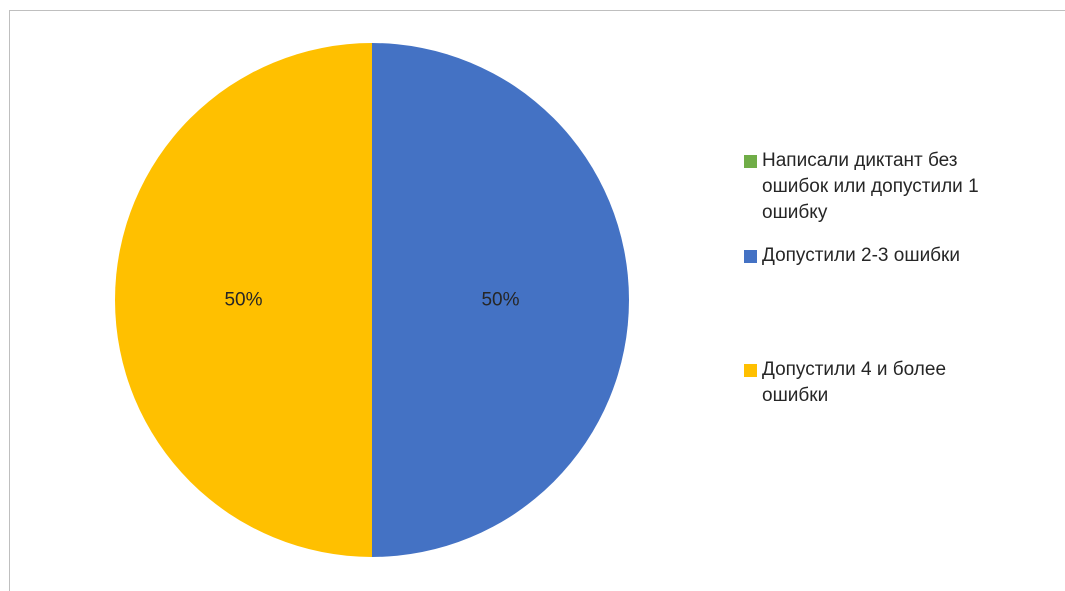 The height and width of the screenshot is (591, 1065). I want to click on legend-item-2-3-errors: Допустили 2-3 ошибки, so click(897, 256).